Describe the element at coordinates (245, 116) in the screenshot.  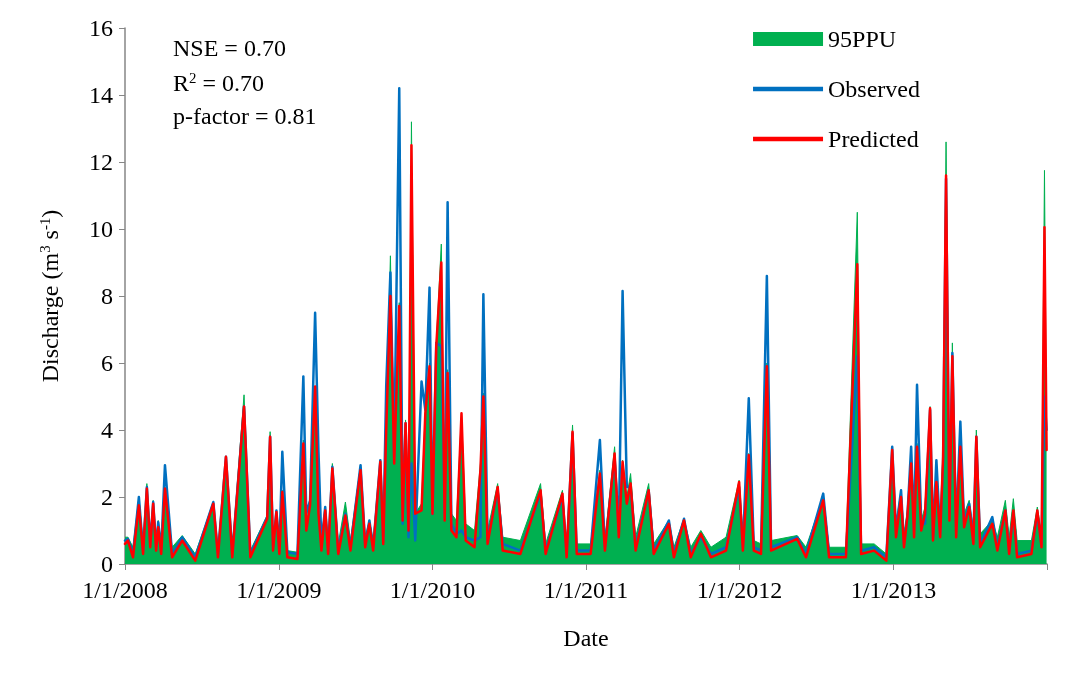
I see `annotation: p-factor = 0.81` at that location.